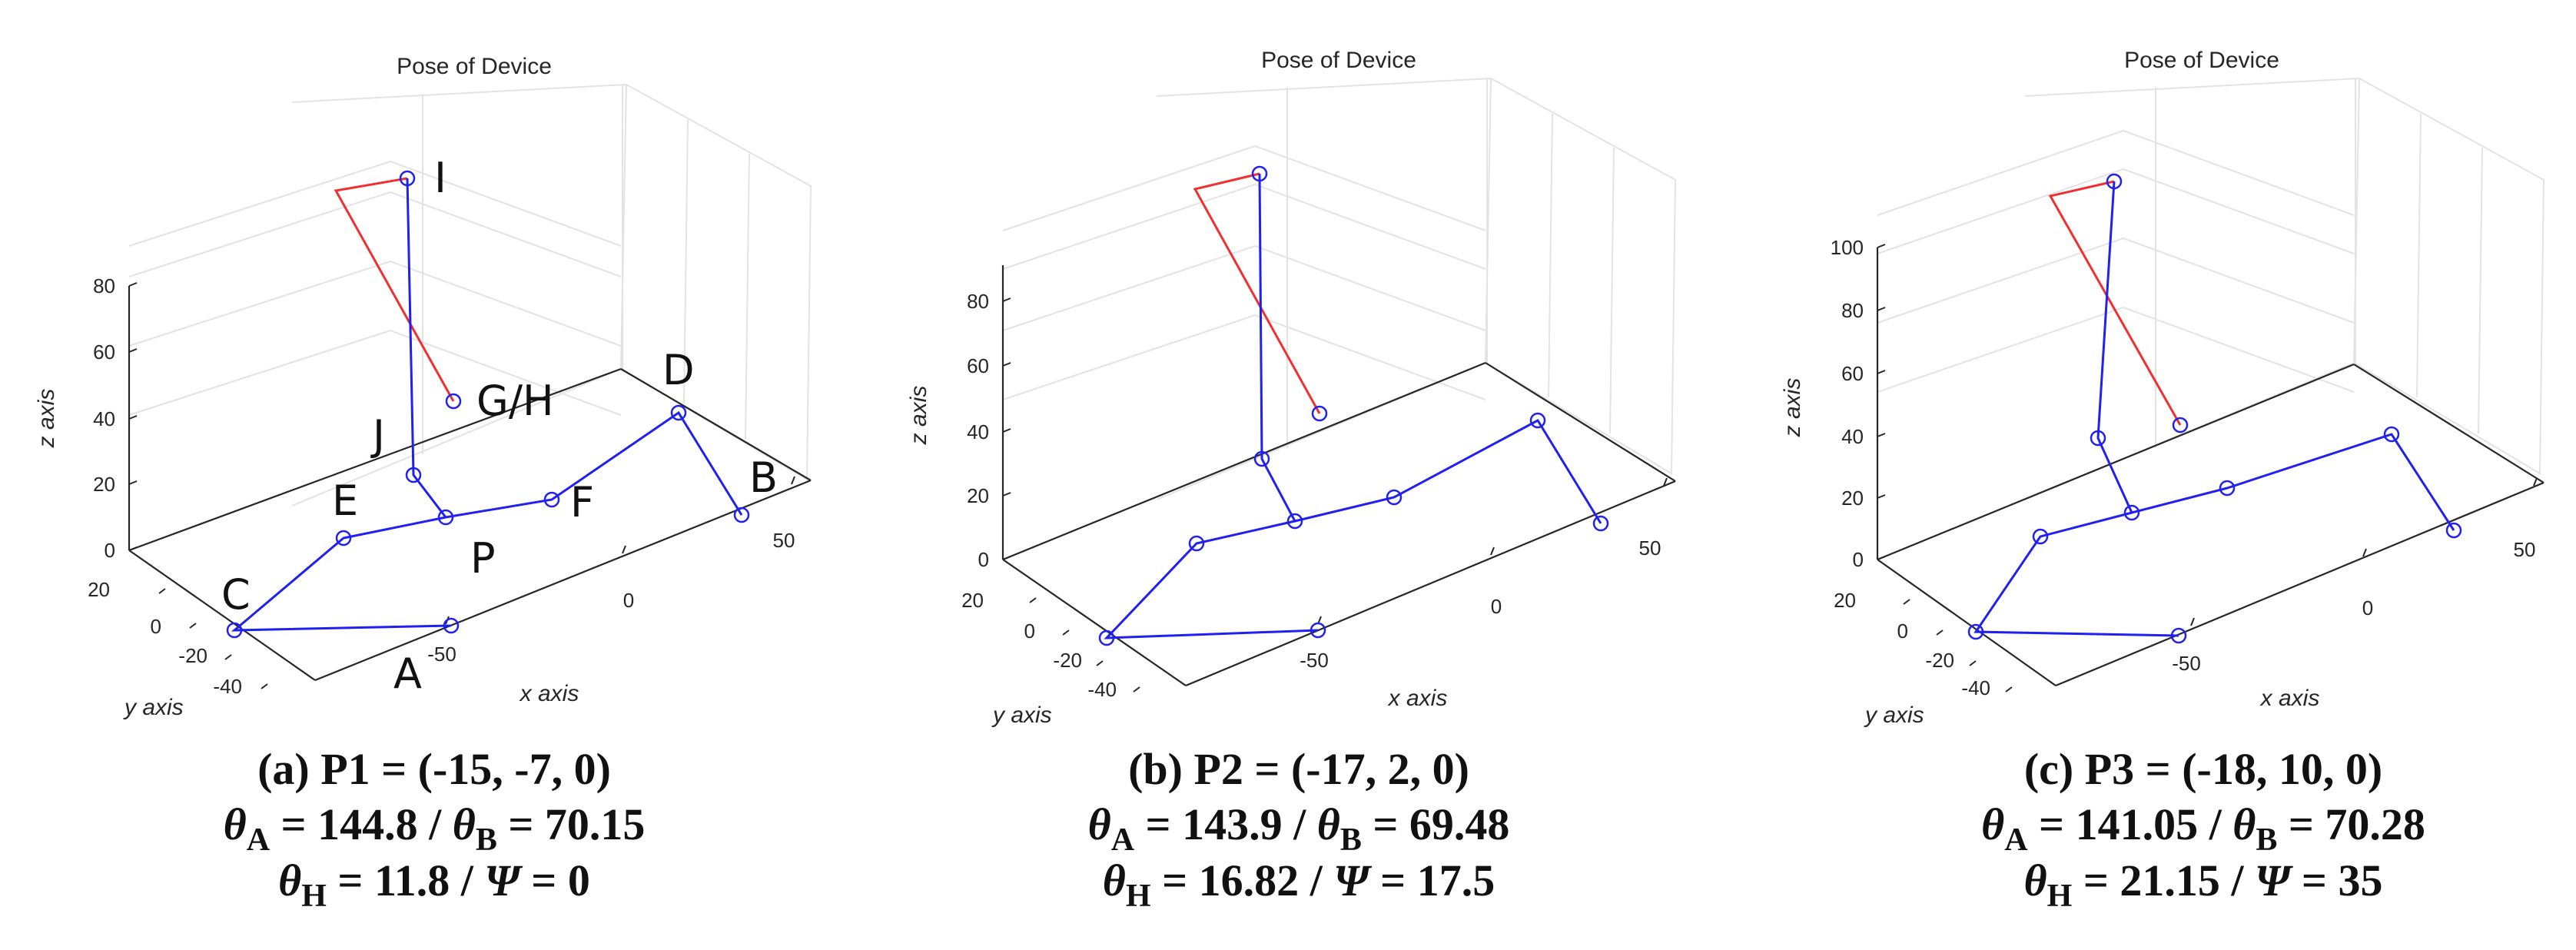 This screenshot has width=2576, height=950. Describe the element at coordinates (549, 694) in the screenshot. I see `x-axis-label: x axis` at that location.